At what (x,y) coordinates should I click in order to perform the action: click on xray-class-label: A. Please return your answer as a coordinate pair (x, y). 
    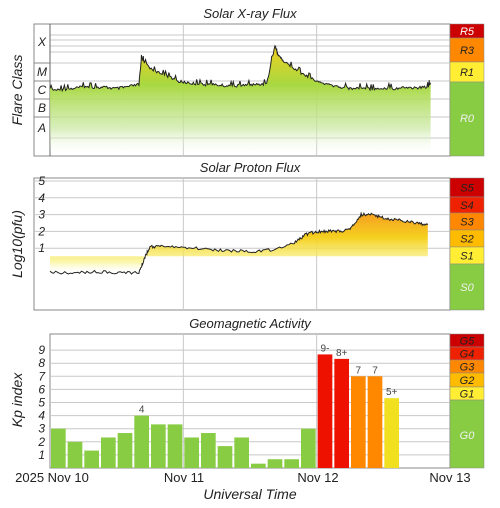
    Looking at the image, I should click on (41, 128).